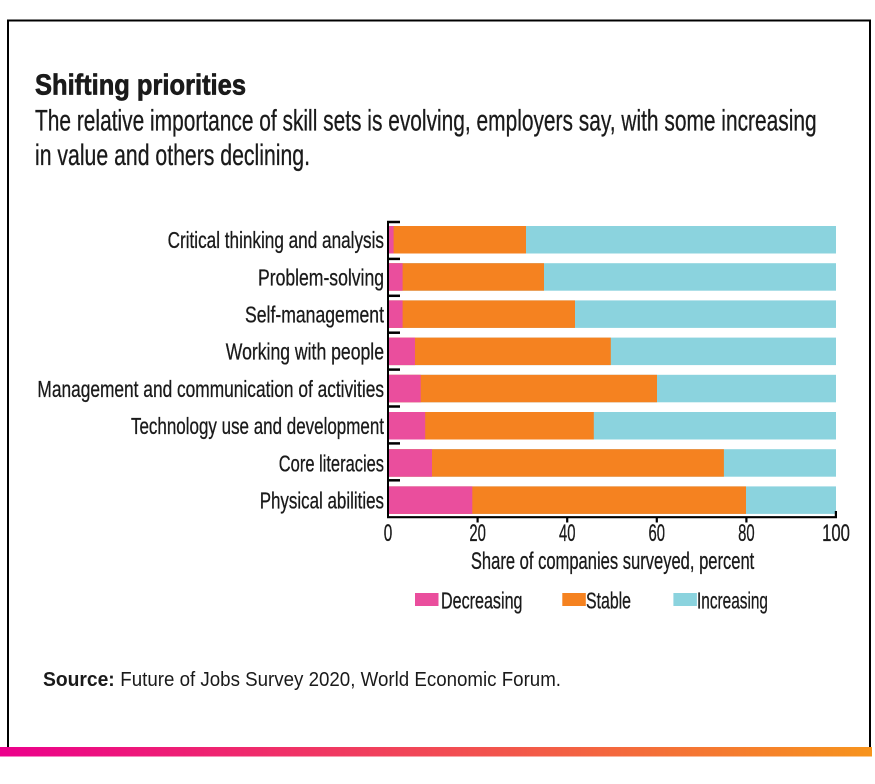 The image size is (875, 784). I want to click on svg-text: Working with people, so click(305, 352).